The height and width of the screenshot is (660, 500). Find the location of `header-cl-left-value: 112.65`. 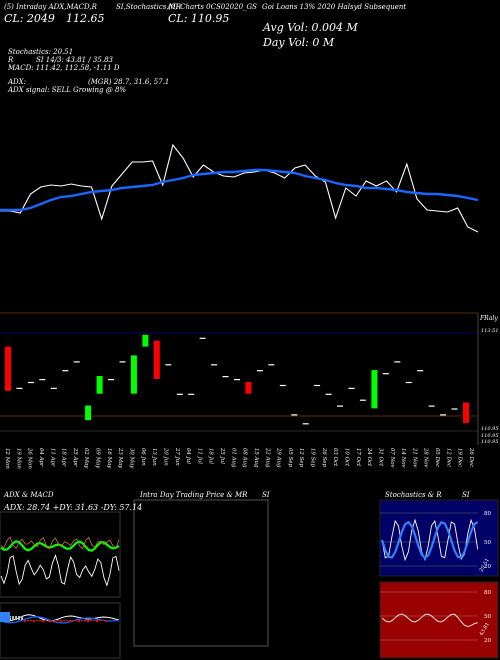

header-cl-left-value: 112.65 is located at coordinates (85, 18).